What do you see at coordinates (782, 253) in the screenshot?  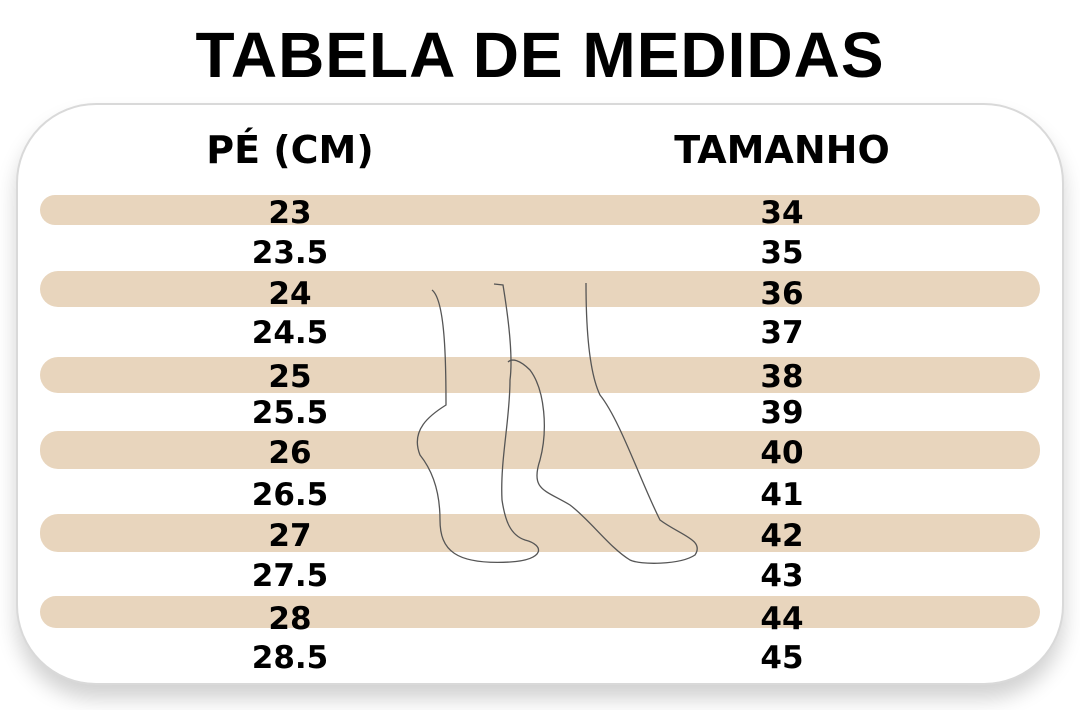 I see `size-cell: 35` at bounding box center [782, 253].